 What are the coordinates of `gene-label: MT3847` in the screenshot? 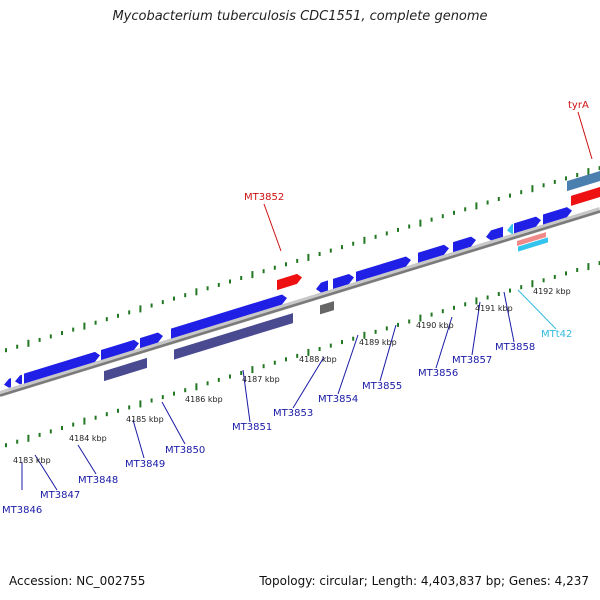 It's located at (60, 495).